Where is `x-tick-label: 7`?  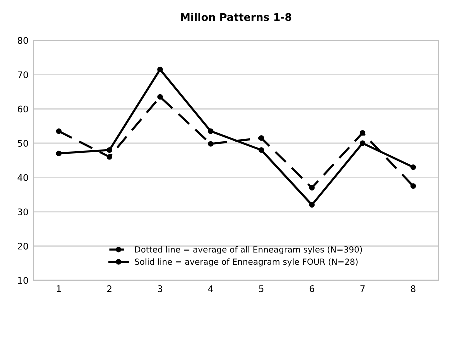 x-tick-label: 7 is located at coordinates (362, 289).